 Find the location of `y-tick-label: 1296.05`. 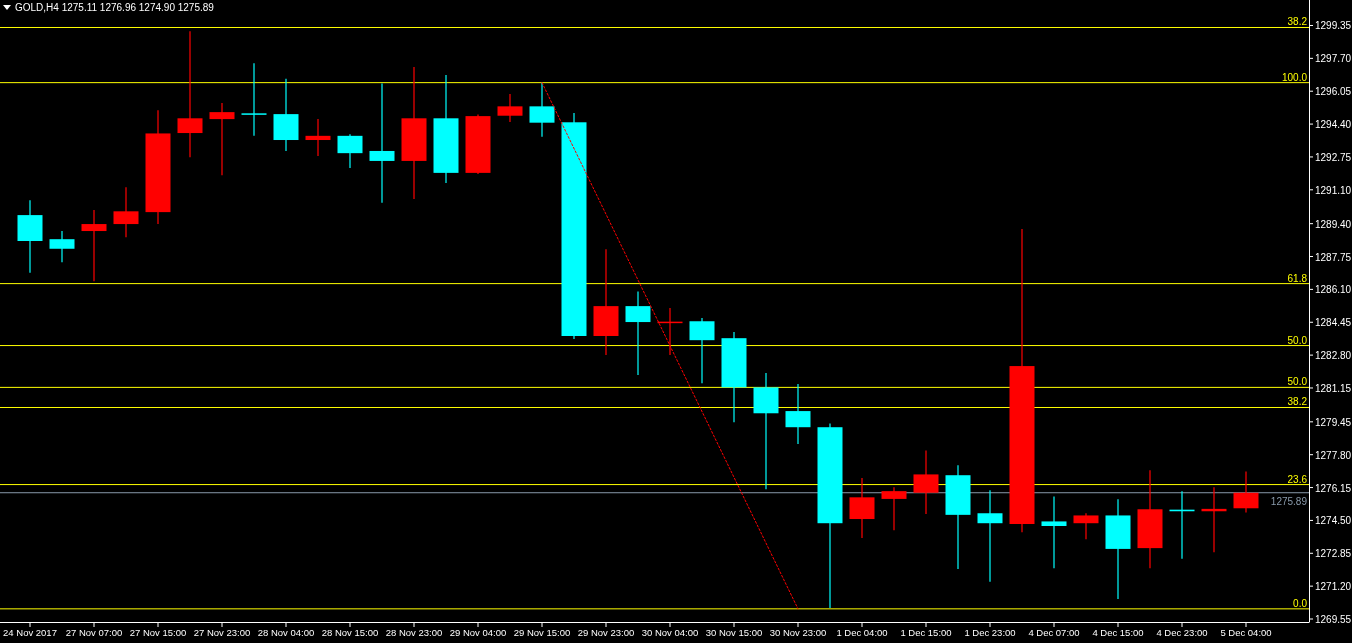

y-tick-label: 1296.05 is located at coordinates (1333, 92).